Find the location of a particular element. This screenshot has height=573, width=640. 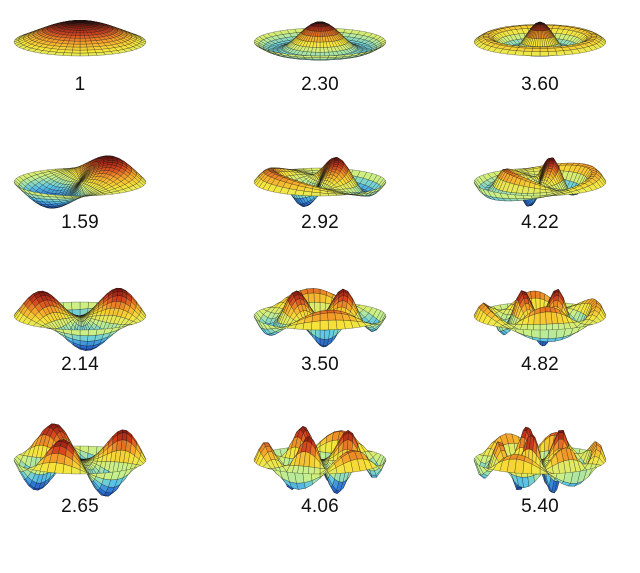

mode-frequency-label: 2.30 is located at coordinates (320, 84).